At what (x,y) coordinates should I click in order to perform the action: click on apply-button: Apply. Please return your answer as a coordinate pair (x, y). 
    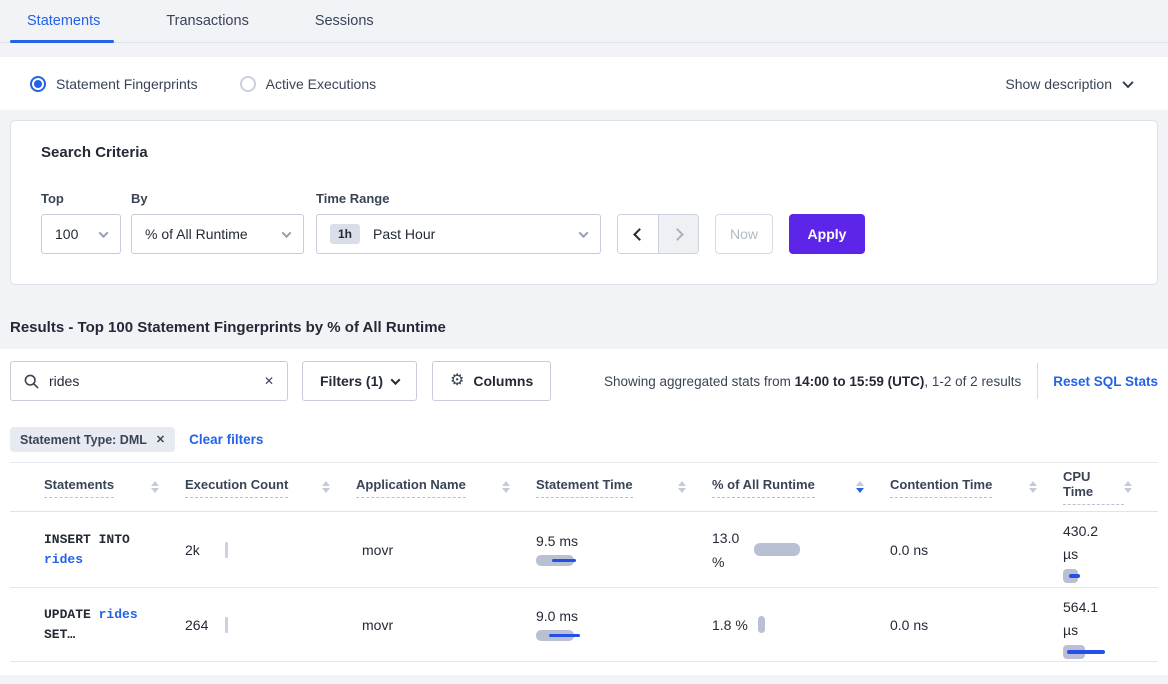
    Looking at the image, I should click on (827, 234).